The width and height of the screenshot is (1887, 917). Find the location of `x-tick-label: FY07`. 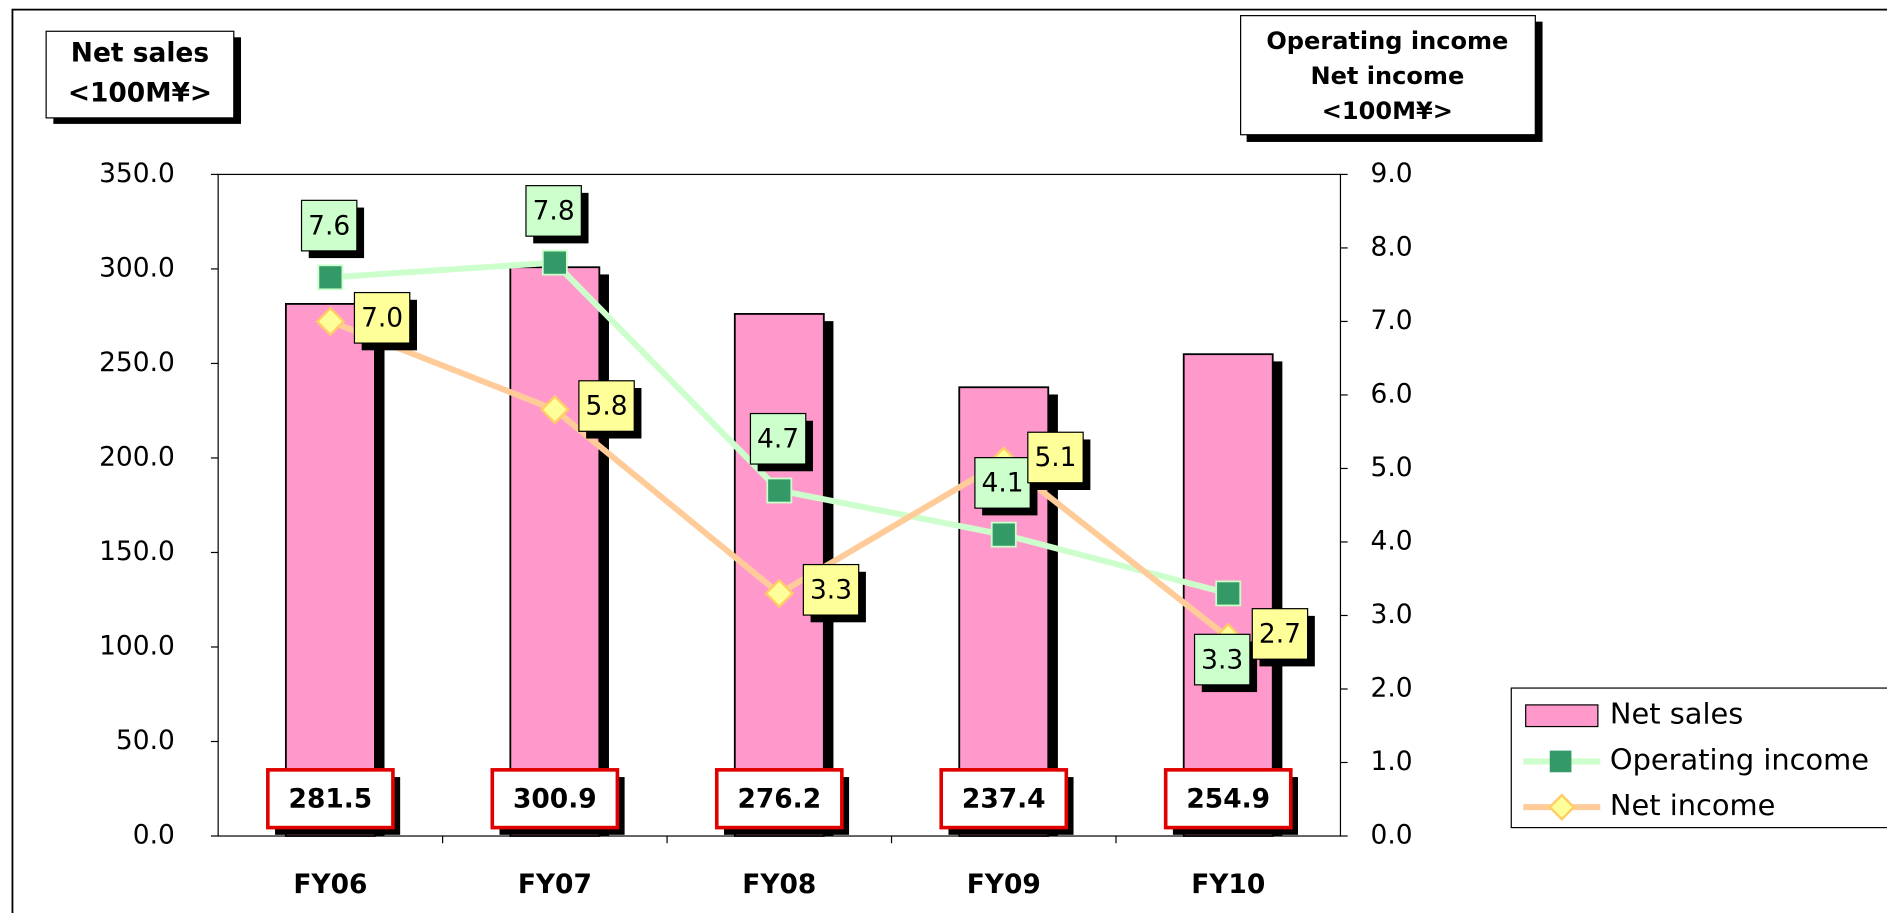

x-tick-label: FY07 is located at coordinates (555, 884).